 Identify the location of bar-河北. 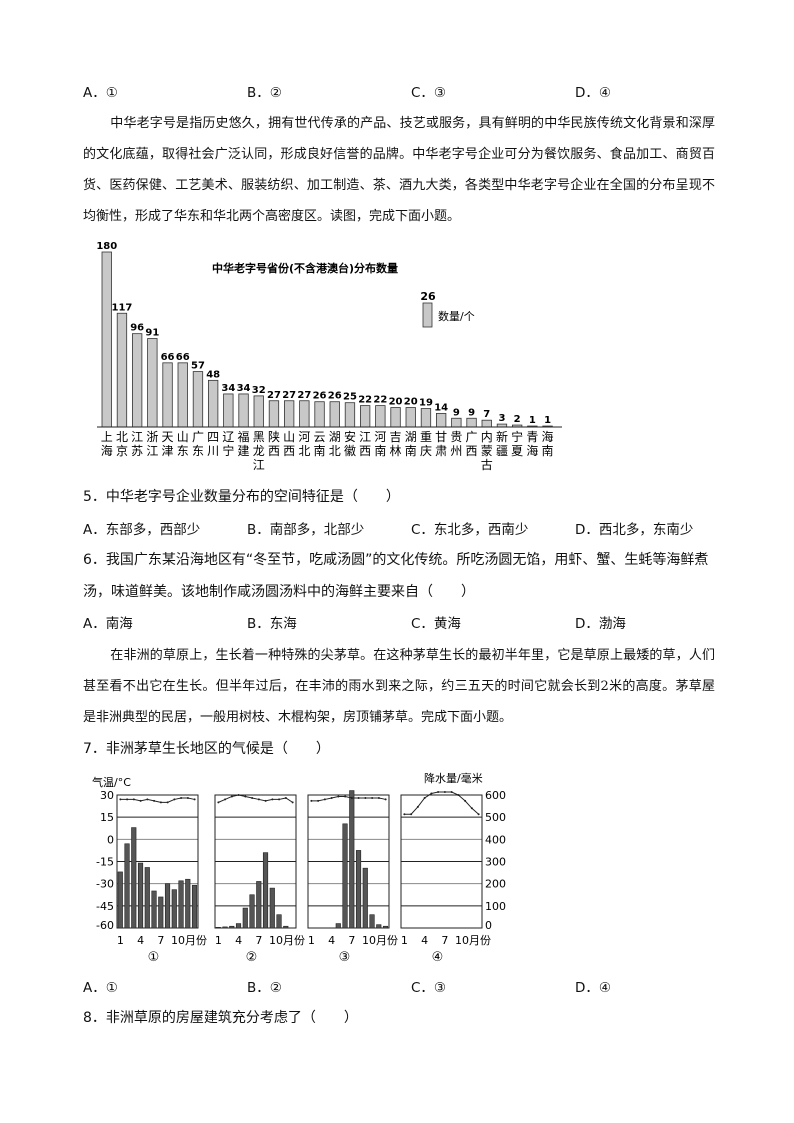
(304, 414).